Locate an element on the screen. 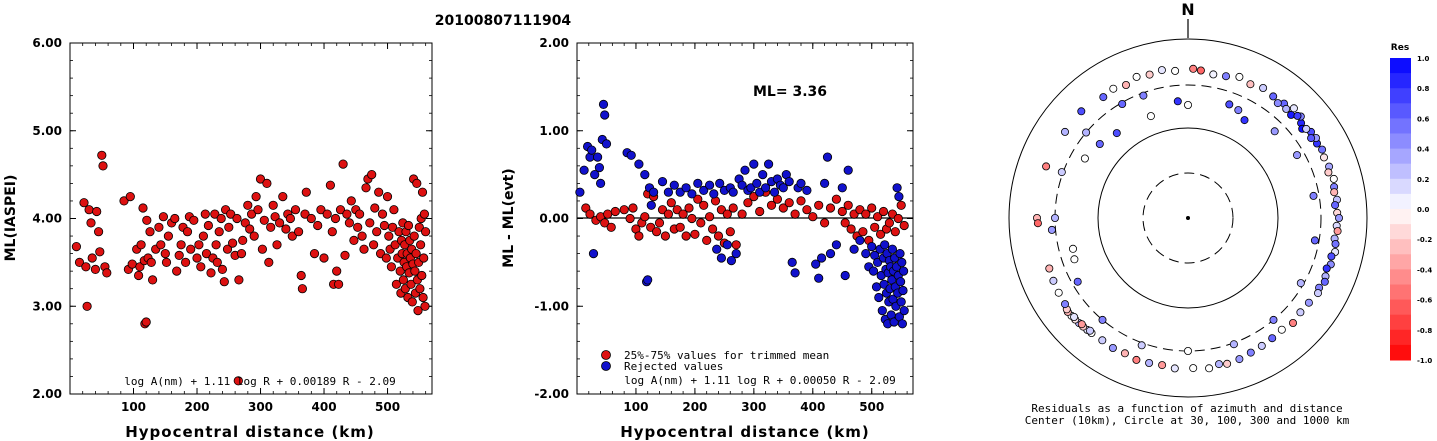 This screenshot has width=1437, height=441. x-tick-label: 500 is located at coordinates (871, 407).